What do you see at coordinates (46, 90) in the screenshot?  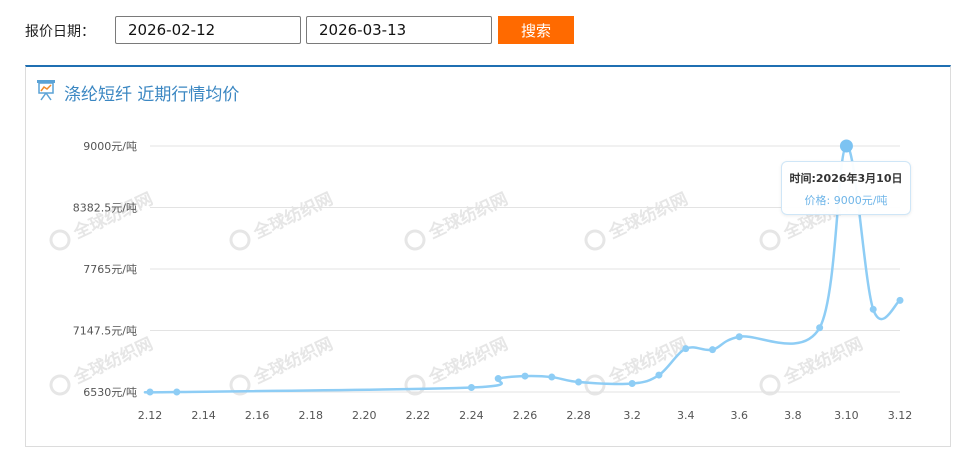 I see `chart-presentation-icon` at bounding box center [46, 90].